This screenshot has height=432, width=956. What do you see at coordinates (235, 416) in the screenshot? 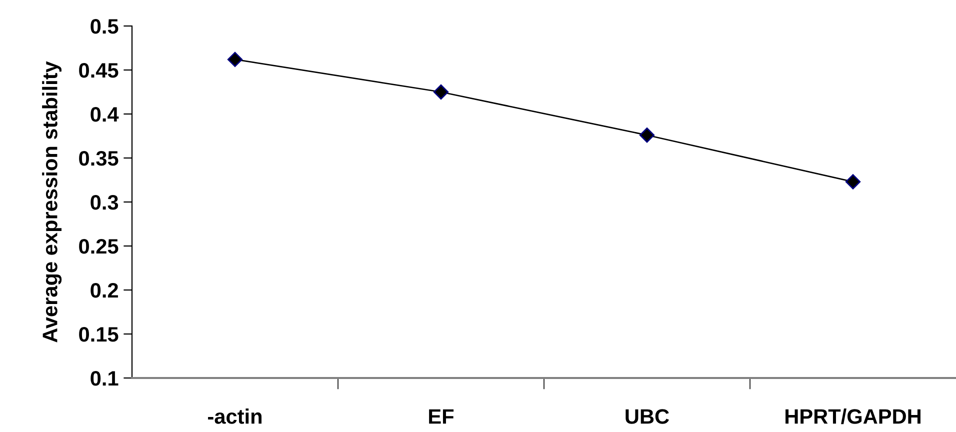
I see `x-tick-label: -actin` at bounding box center [235, 416].